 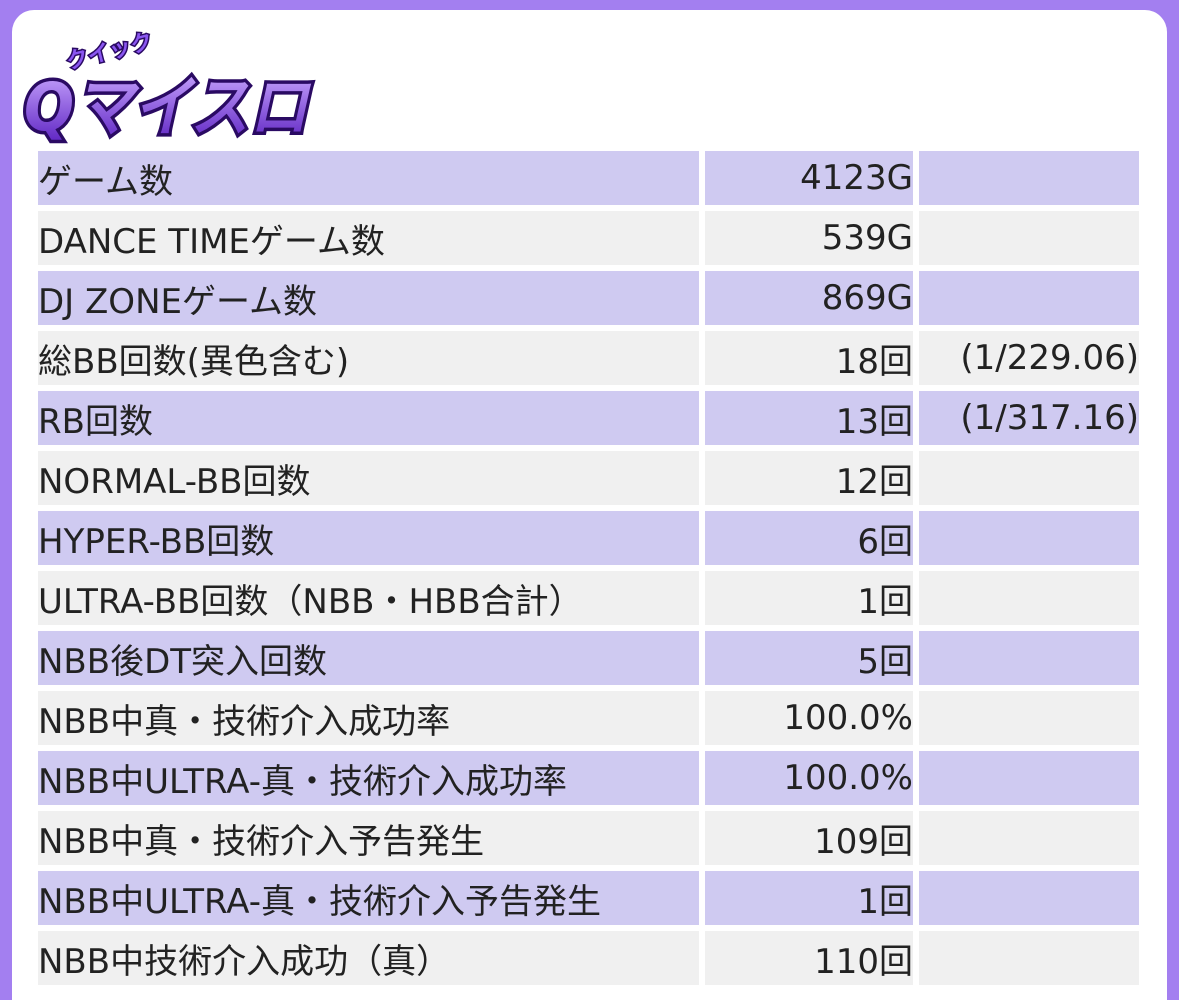 I want to click on table-row: NBB後DT突入回数 5回, so click(x=588, y=658).